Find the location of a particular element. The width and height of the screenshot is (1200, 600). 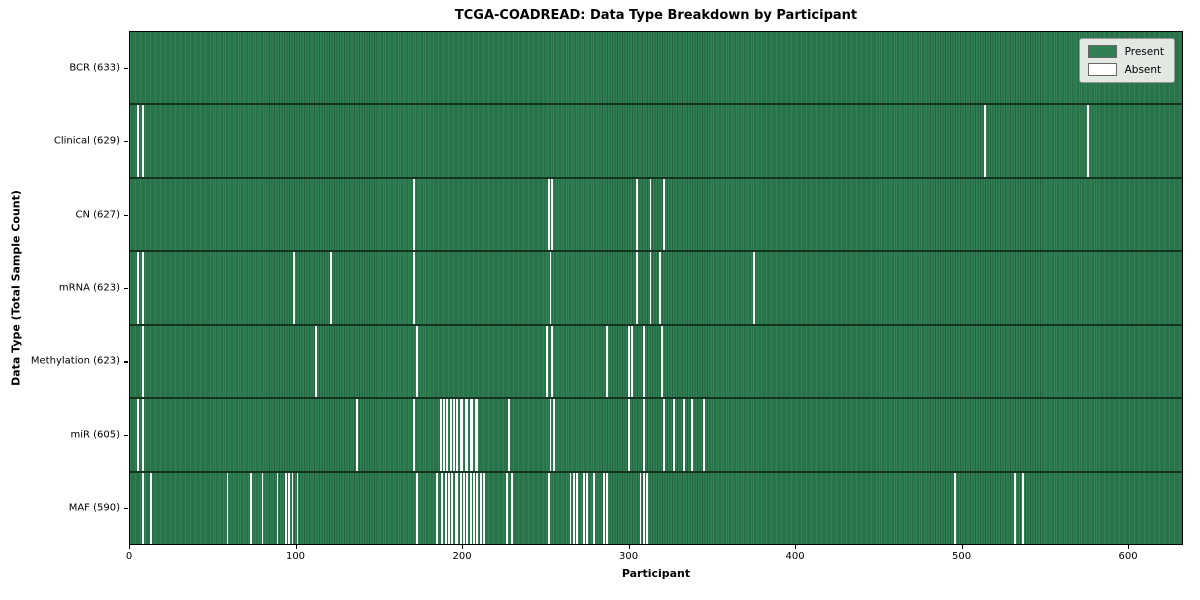

x-tick-label: 600 is located at coordinates (1128, 556).